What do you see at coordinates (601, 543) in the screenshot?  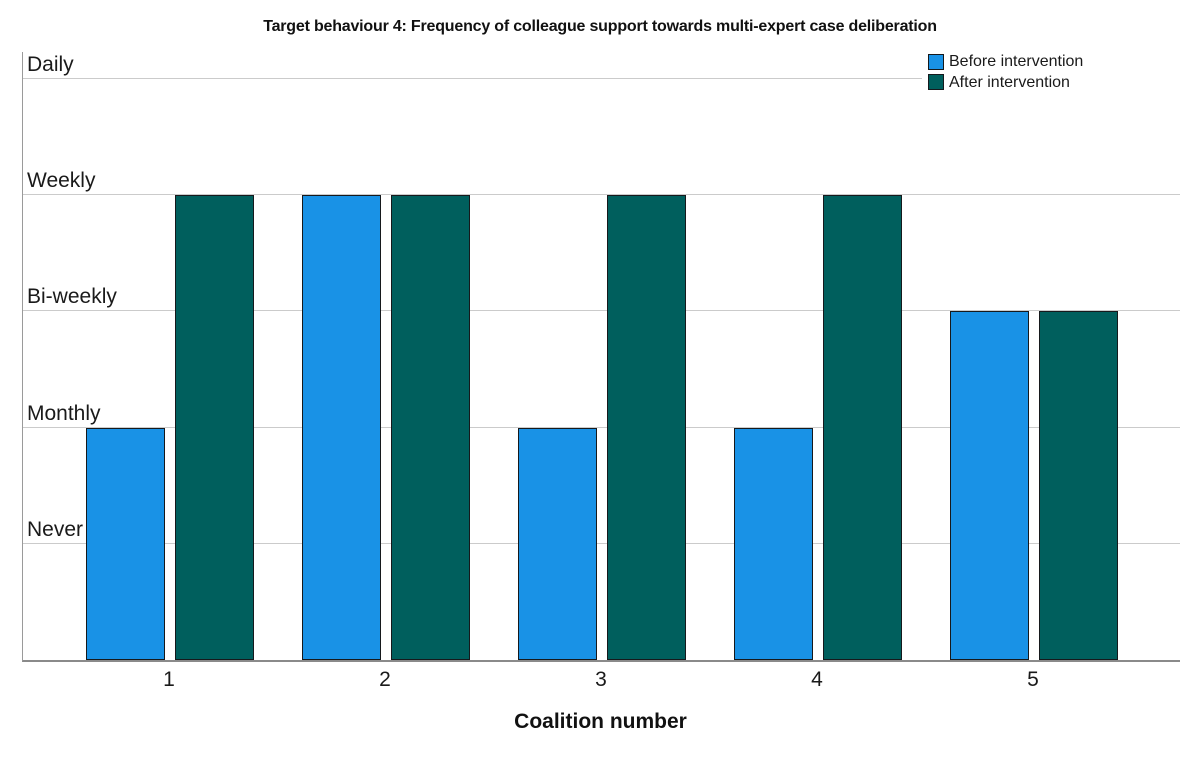 I see `gridline-never` at bounding box center [601, 543].